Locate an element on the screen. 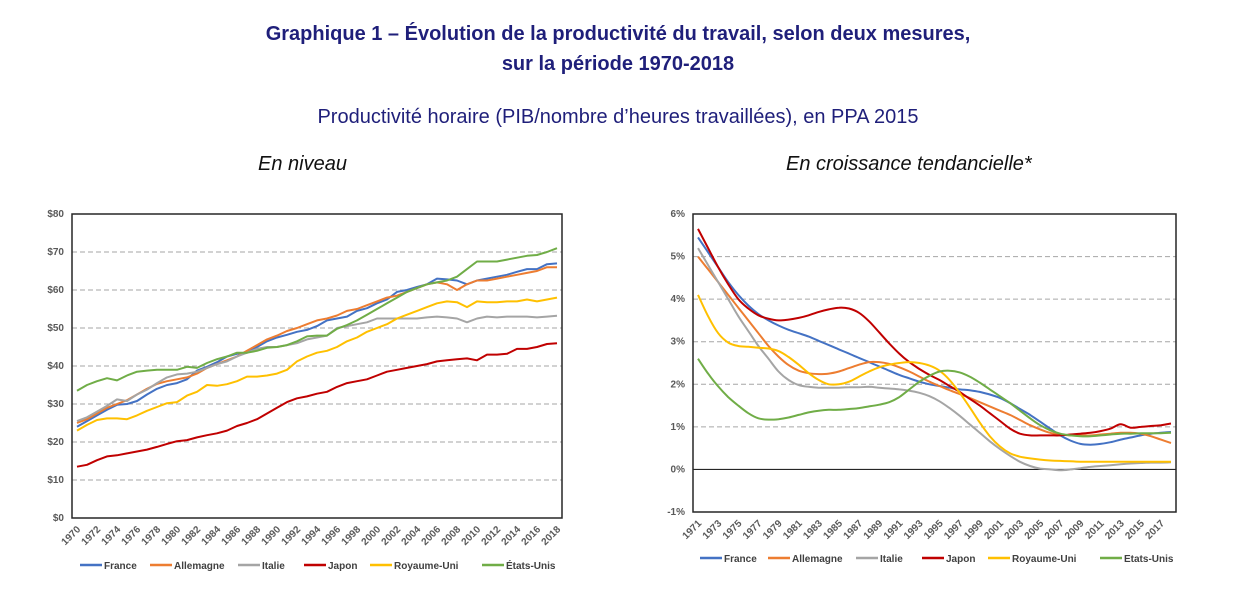 The height and width of the screenshot is (606, 1236). x-tick-label: 1970 is located at coordinates (72, 536).